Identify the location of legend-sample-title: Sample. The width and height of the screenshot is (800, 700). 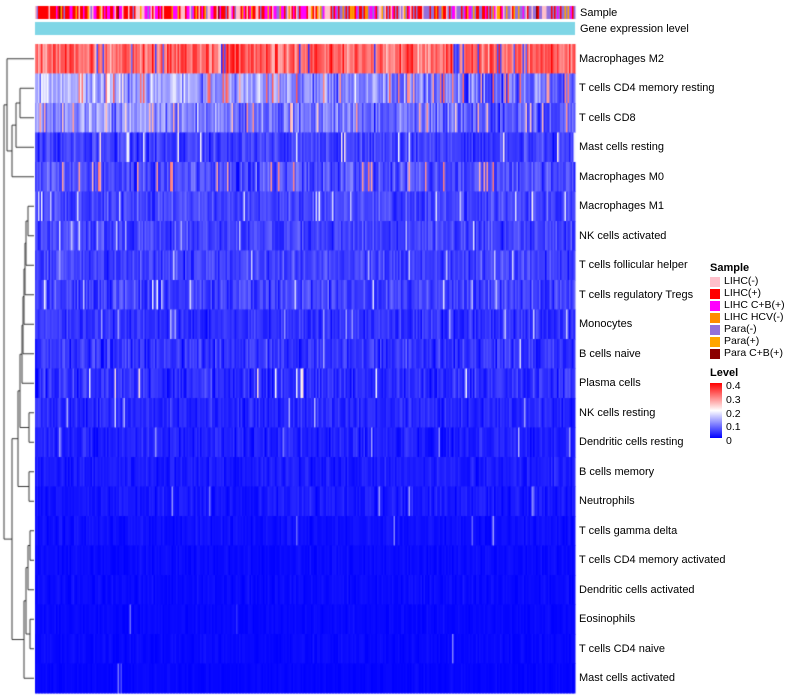
(730, 268).